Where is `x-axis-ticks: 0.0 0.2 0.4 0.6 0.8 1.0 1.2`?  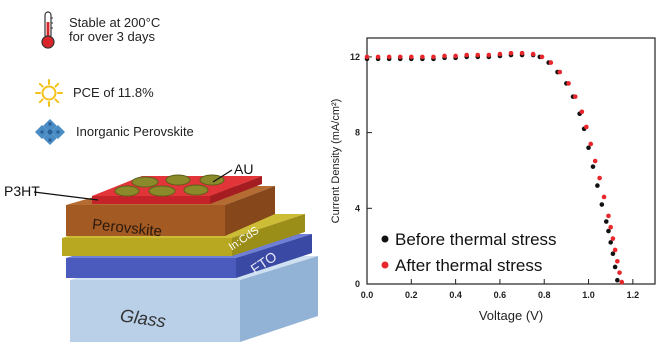 x-axis-ticks: 0.0 0.2 0.4 0.6 0.8 1.0 1.2 is located at coordinates (500, 289).